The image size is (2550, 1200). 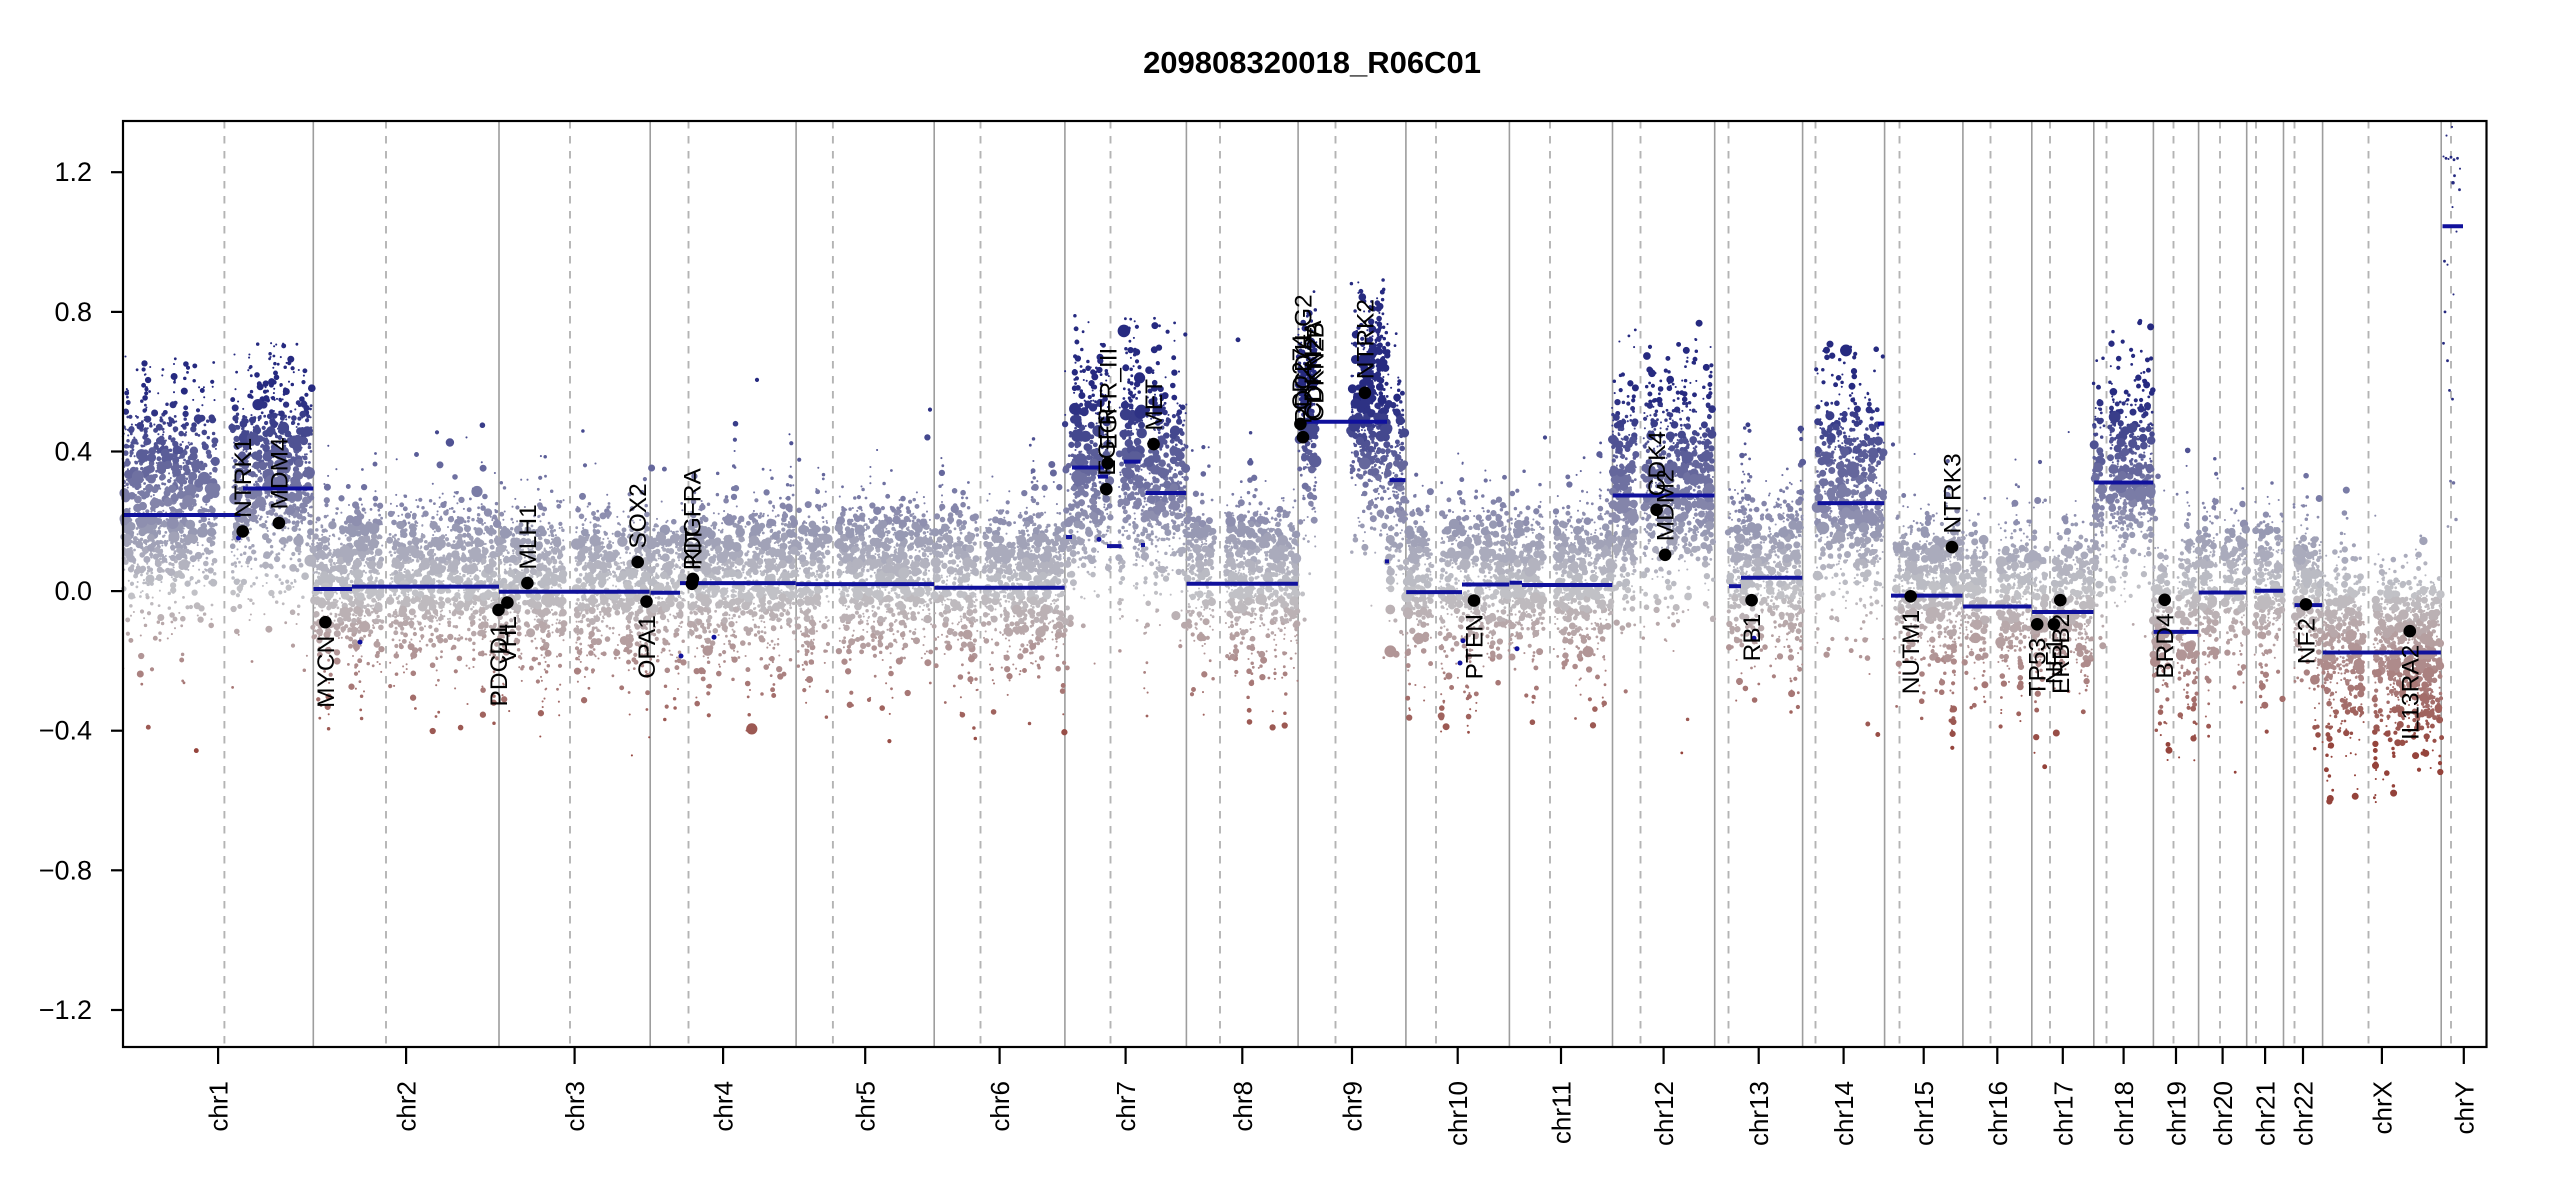 I want to click on svg-text: 209808320018_R06C01, so click(x=1312, y=62).